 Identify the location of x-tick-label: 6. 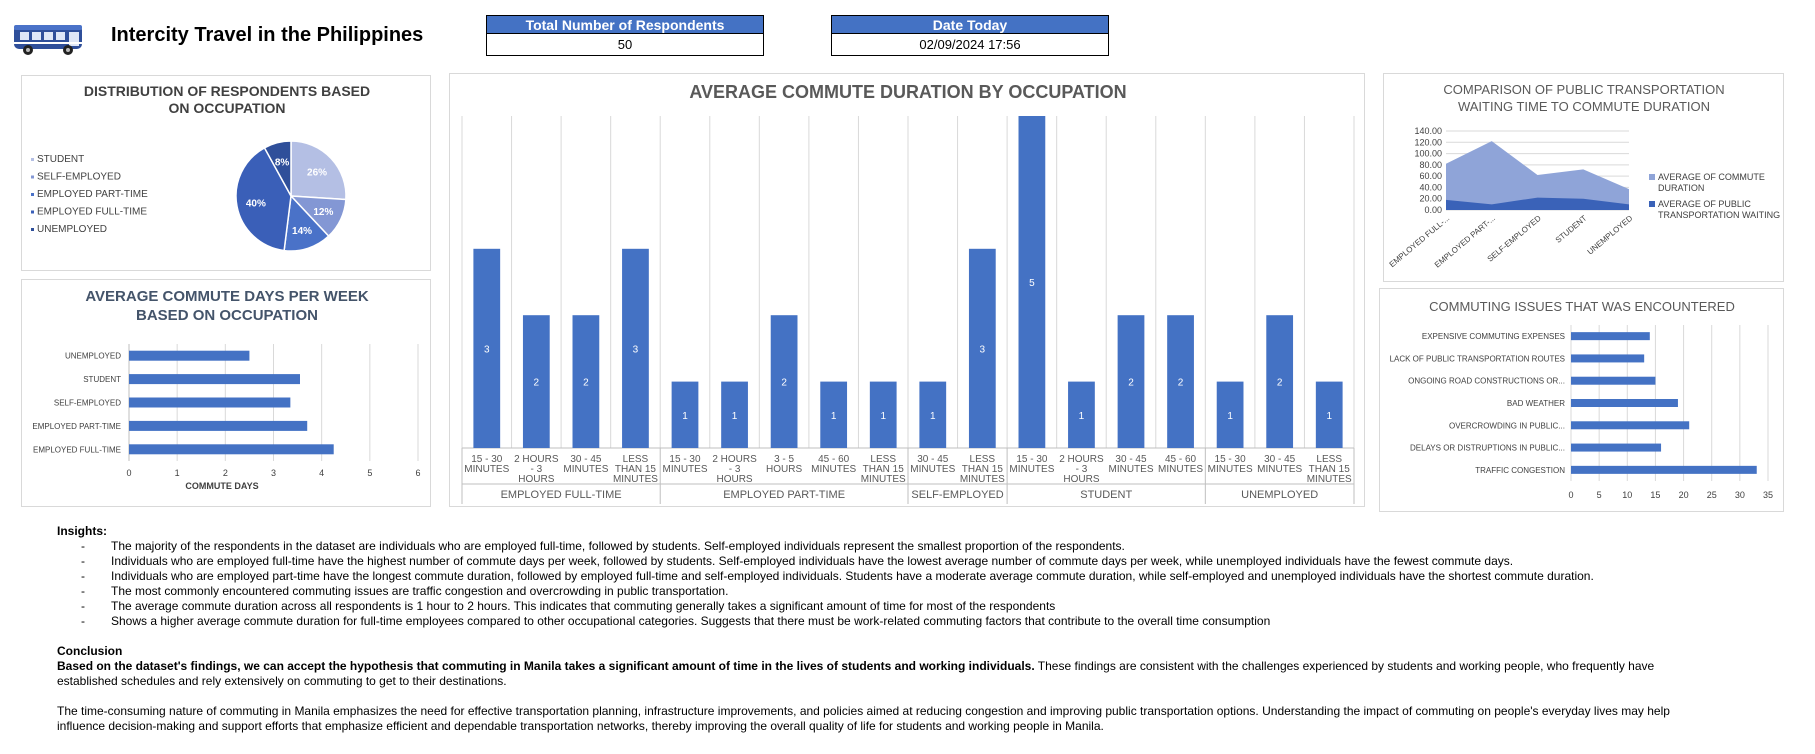
(417, 473).